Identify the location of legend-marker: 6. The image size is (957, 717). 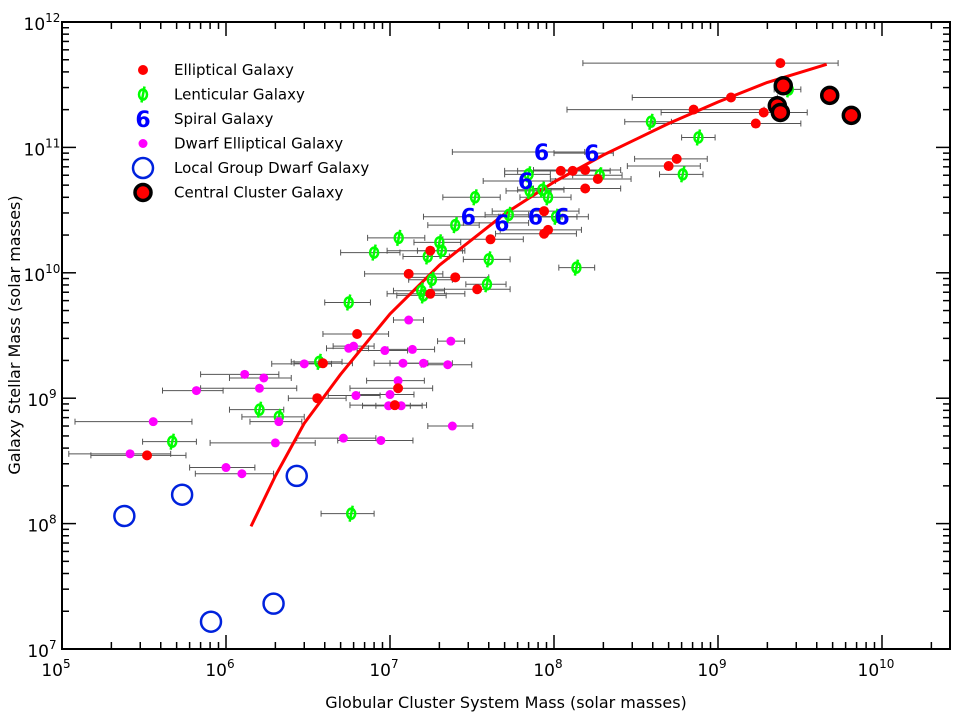
(142, 120).